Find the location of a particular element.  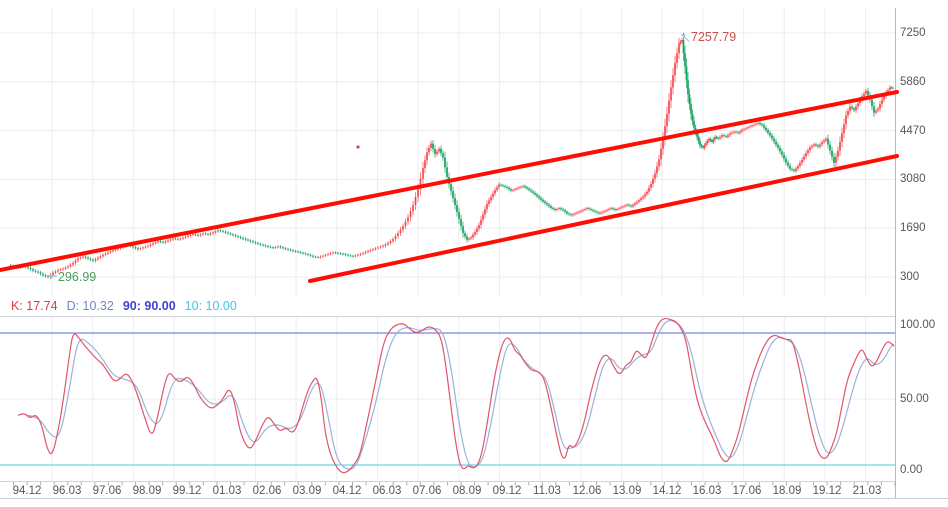

date-label: 99.12 is located at coordinates (187, 491).